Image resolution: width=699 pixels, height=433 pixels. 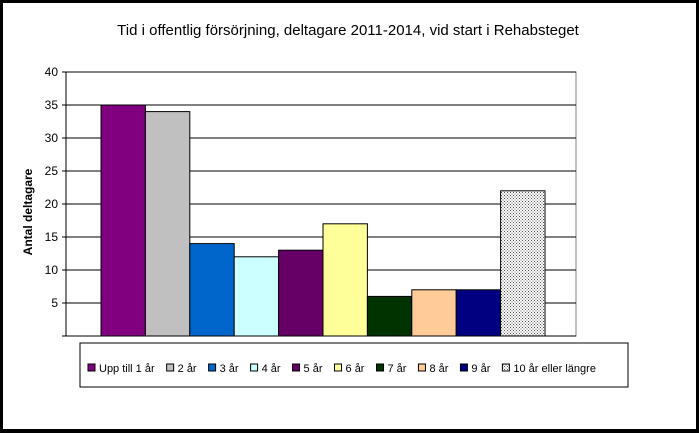 I want to click on y-axis-label: Antal deltagare, so click(x=28, y=211).